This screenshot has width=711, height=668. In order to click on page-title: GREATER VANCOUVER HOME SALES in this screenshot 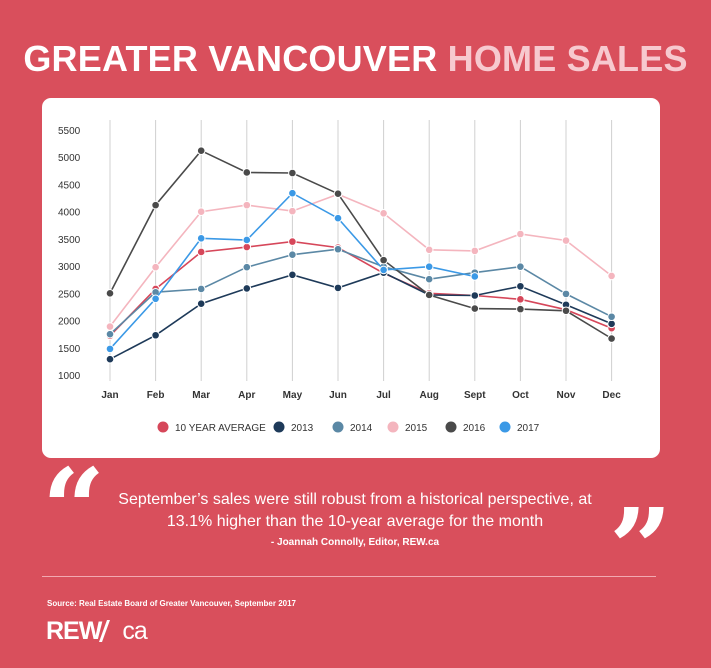, I will do `click(355, 59)`.